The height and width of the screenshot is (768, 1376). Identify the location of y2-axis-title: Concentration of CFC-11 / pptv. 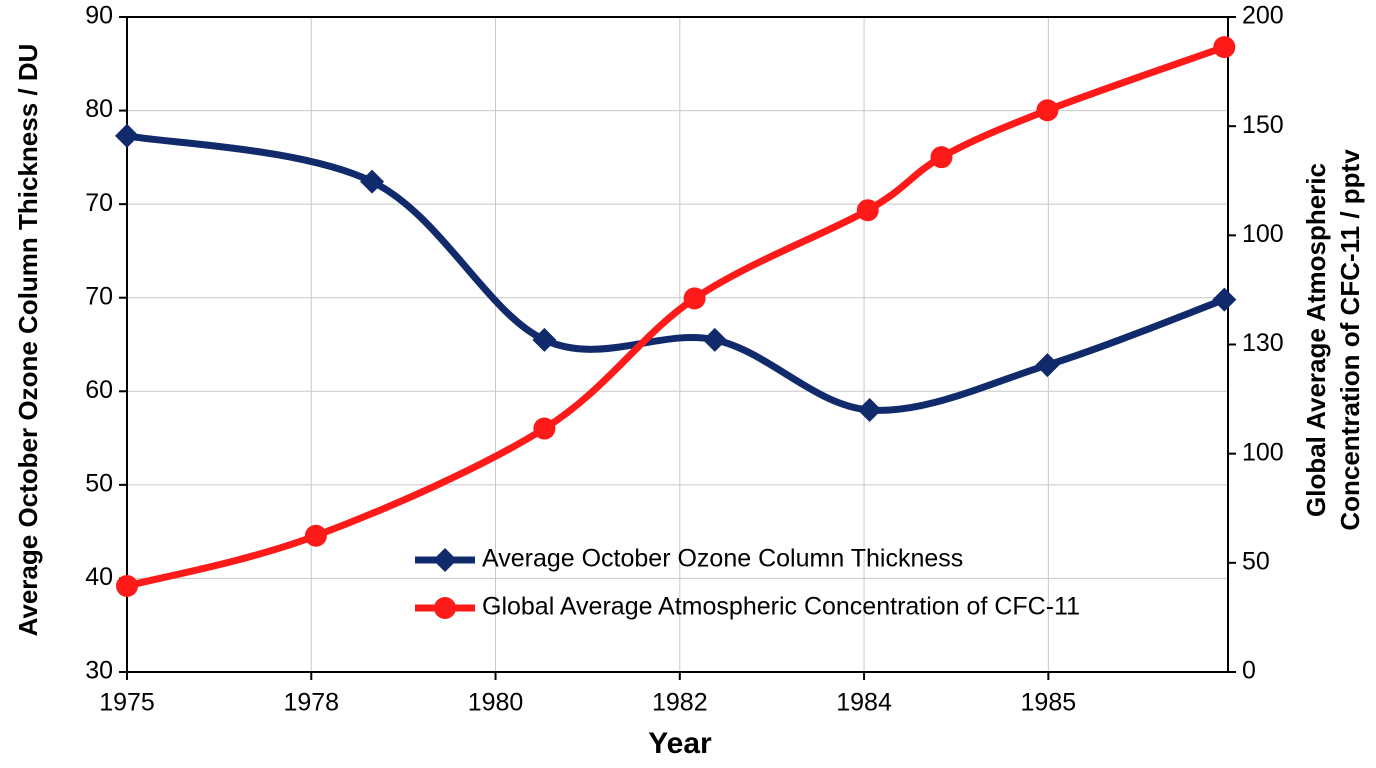
(1350, 340).